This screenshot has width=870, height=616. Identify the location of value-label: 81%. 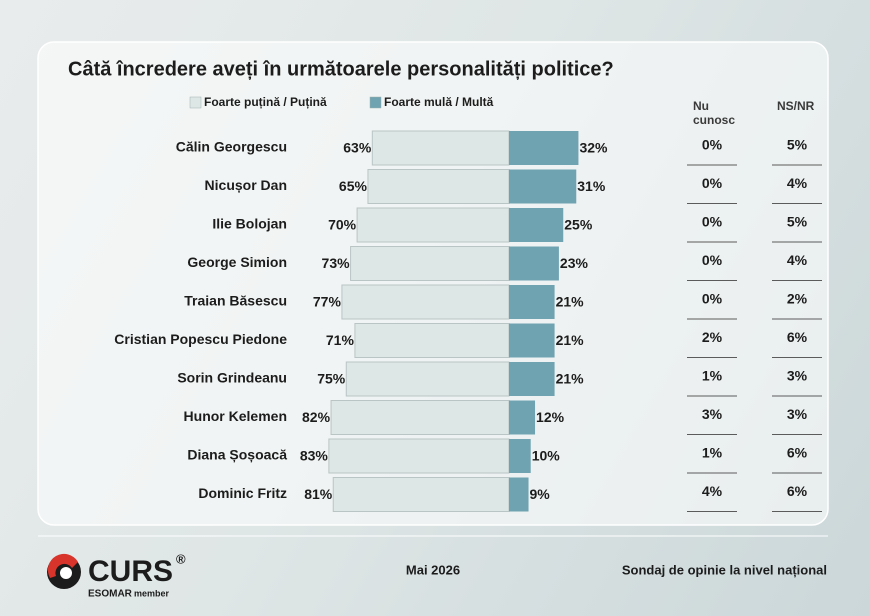
(318, 494).